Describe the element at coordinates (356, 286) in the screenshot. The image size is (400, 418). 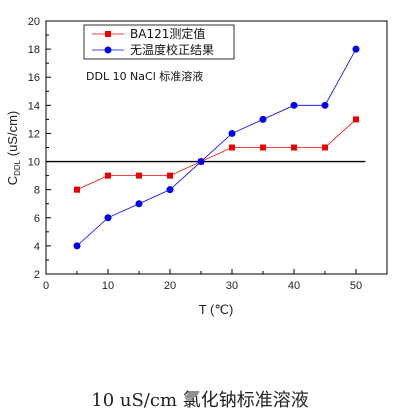
I see `x-tick-label: 50` at that location.